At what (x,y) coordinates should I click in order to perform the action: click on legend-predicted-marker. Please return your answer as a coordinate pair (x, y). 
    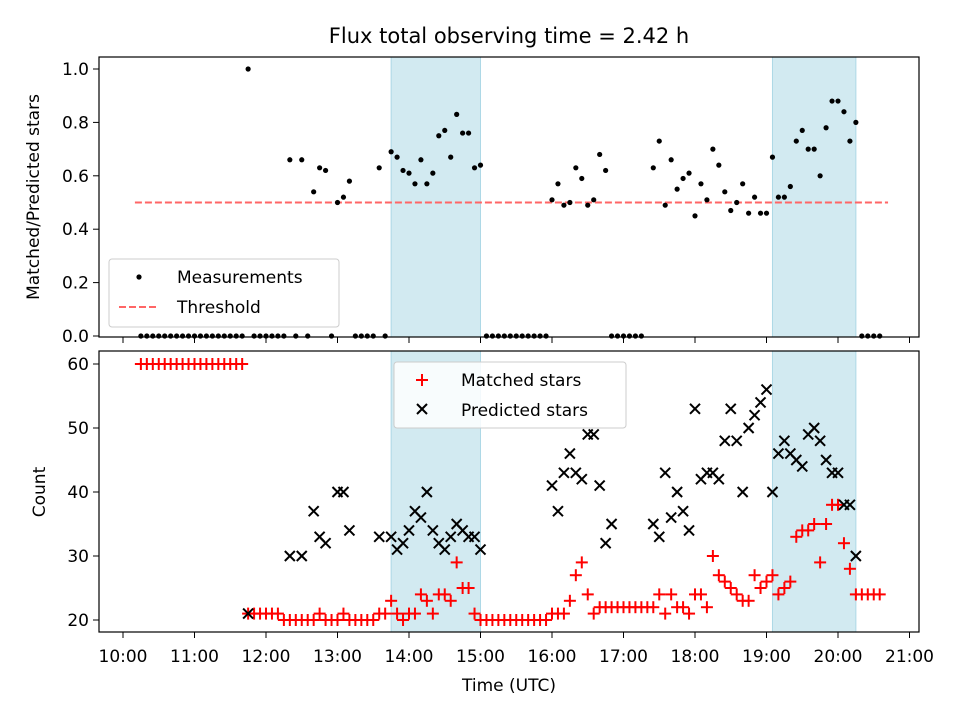
    Looking at the image, I should click on (422, 409).